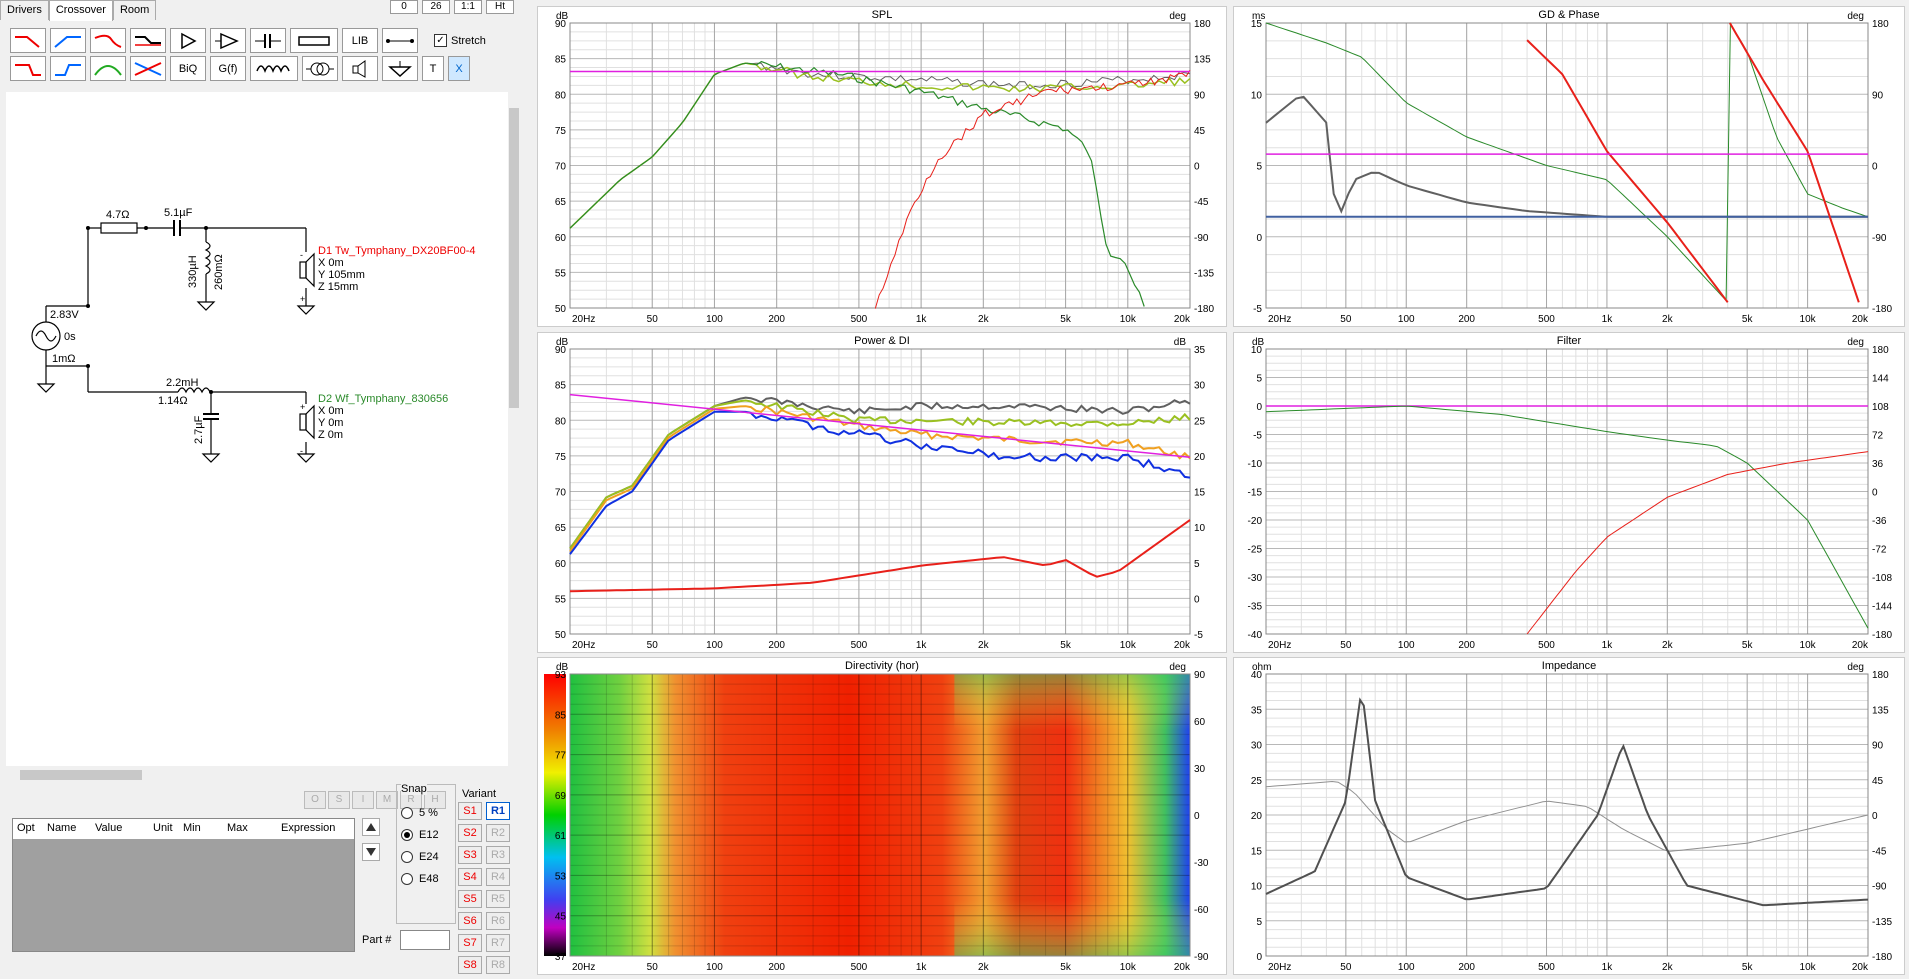 This screenshot has height=979, width=1909. I want to click on vscroll-thumb, so click(514, 258).